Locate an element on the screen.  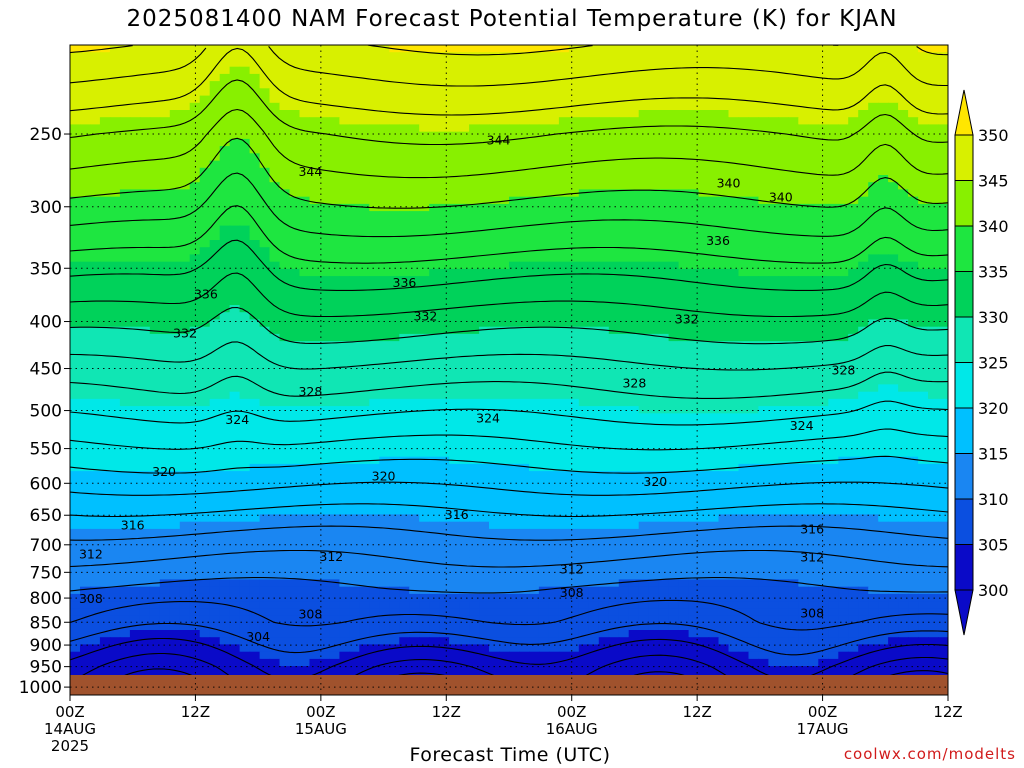
y-tick-label: 250 is located at coordinates (46, 135).